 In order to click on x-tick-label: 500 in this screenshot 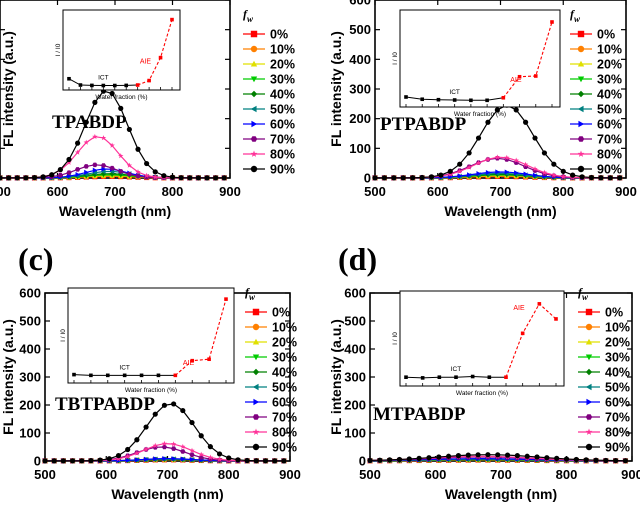, I will do `click(5, 191)`.